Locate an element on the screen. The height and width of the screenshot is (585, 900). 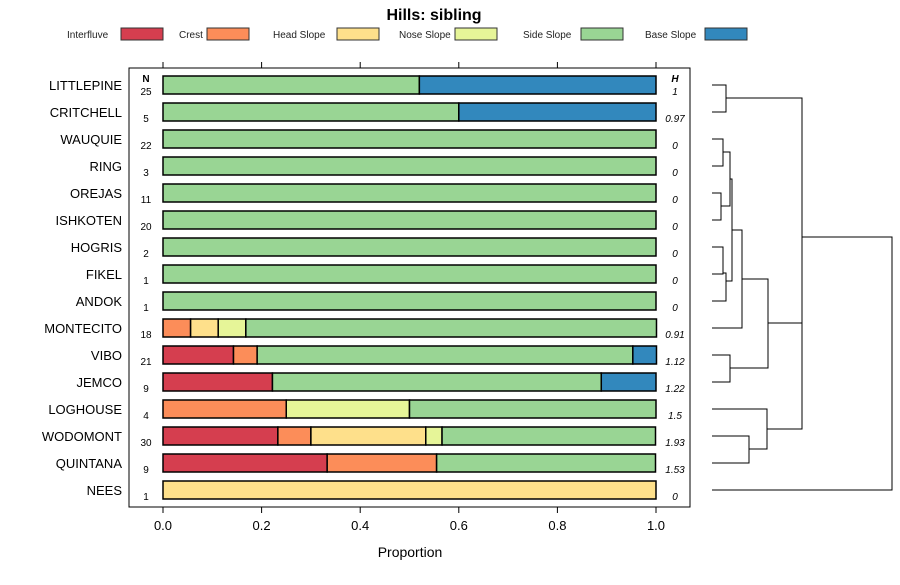
h-value: 1.12 is located at coordinates (675, 362).